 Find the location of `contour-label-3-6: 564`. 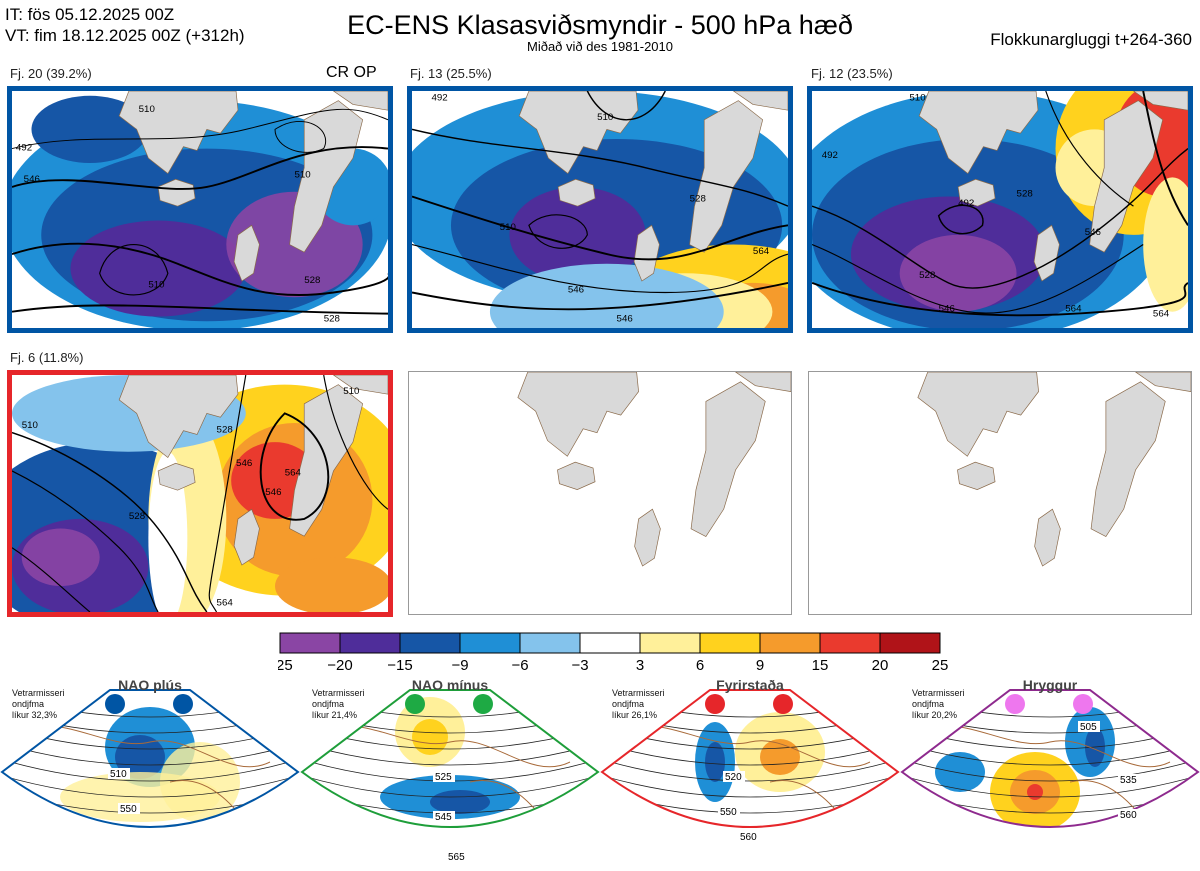

contour-label-3-6: 564 is located at coordinates (293, 473).